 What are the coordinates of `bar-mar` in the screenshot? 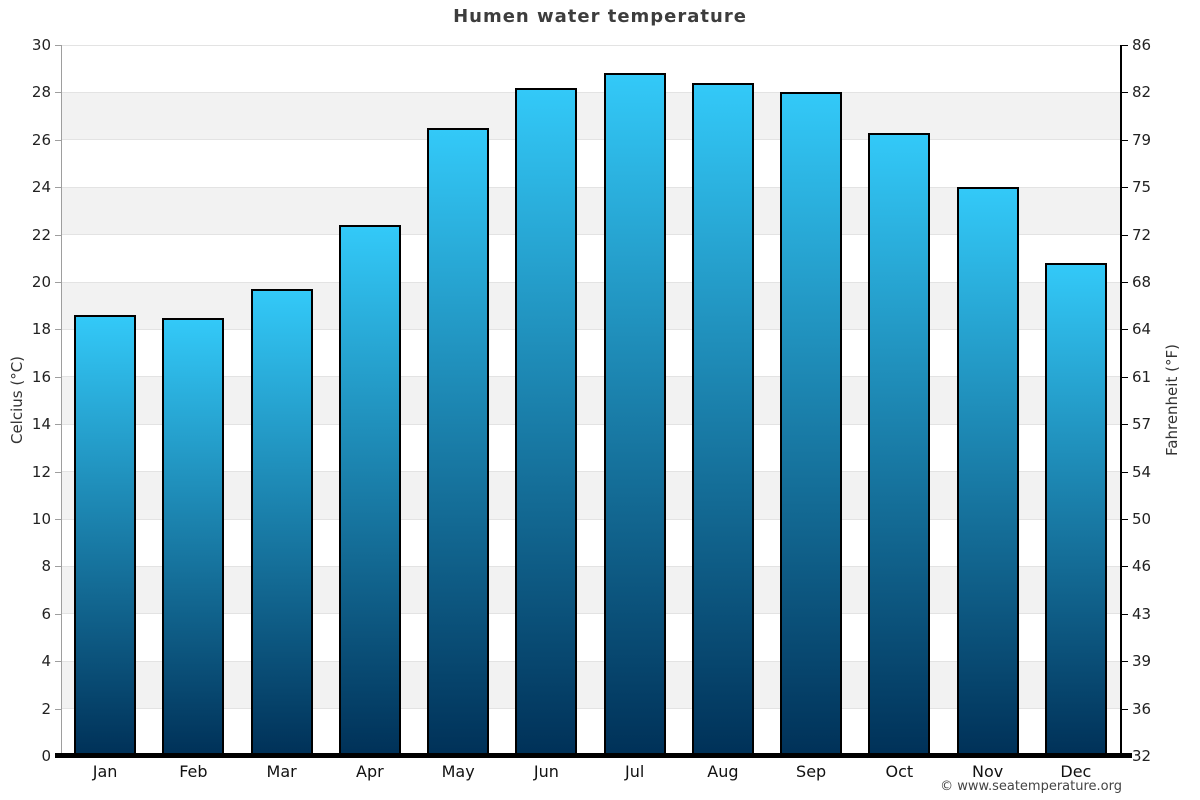 It's located at (281, 522).